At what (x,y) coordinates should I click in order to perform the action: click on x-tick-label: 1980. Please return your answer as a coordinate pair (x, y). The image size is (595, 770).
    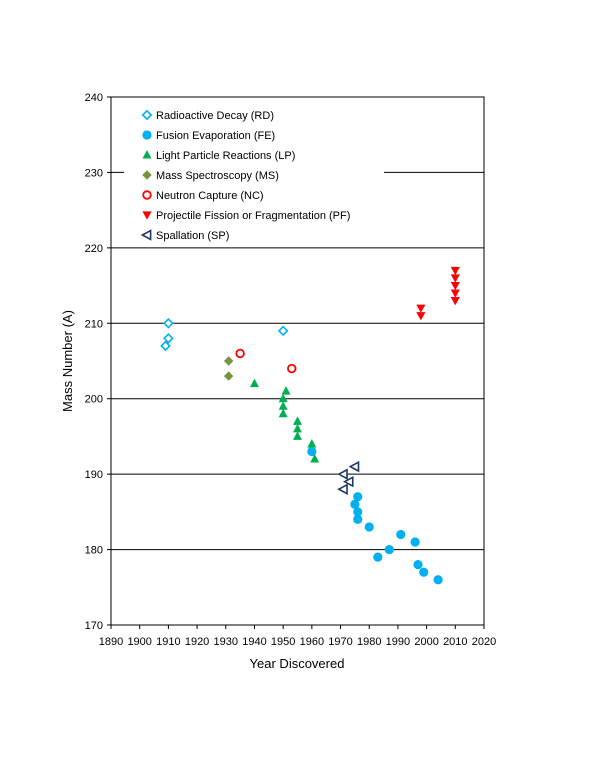
    Looking at the image, I should click on (369, 642).